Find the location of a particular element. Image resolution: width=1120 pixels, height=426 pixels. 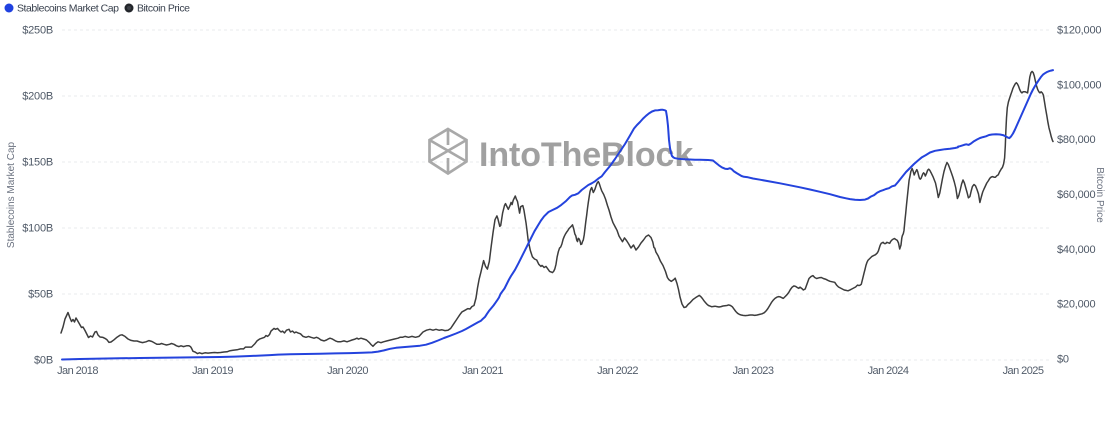

svg-text: $100,000 is located at coordinates (1079, 85).